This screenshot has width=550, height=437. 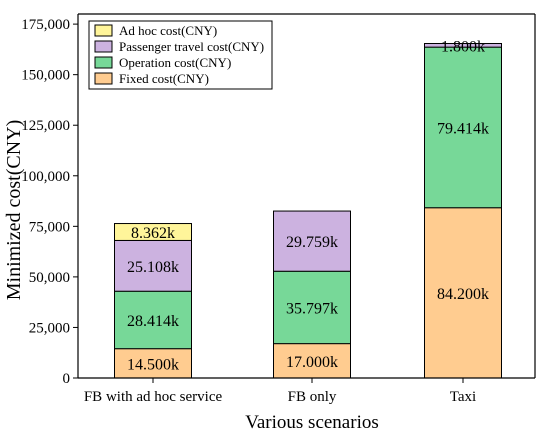 What do you see at coordinates (45, 177) in the screenshot?
I see `y-tick-label: 100,000` at bounding box center [45, 177].